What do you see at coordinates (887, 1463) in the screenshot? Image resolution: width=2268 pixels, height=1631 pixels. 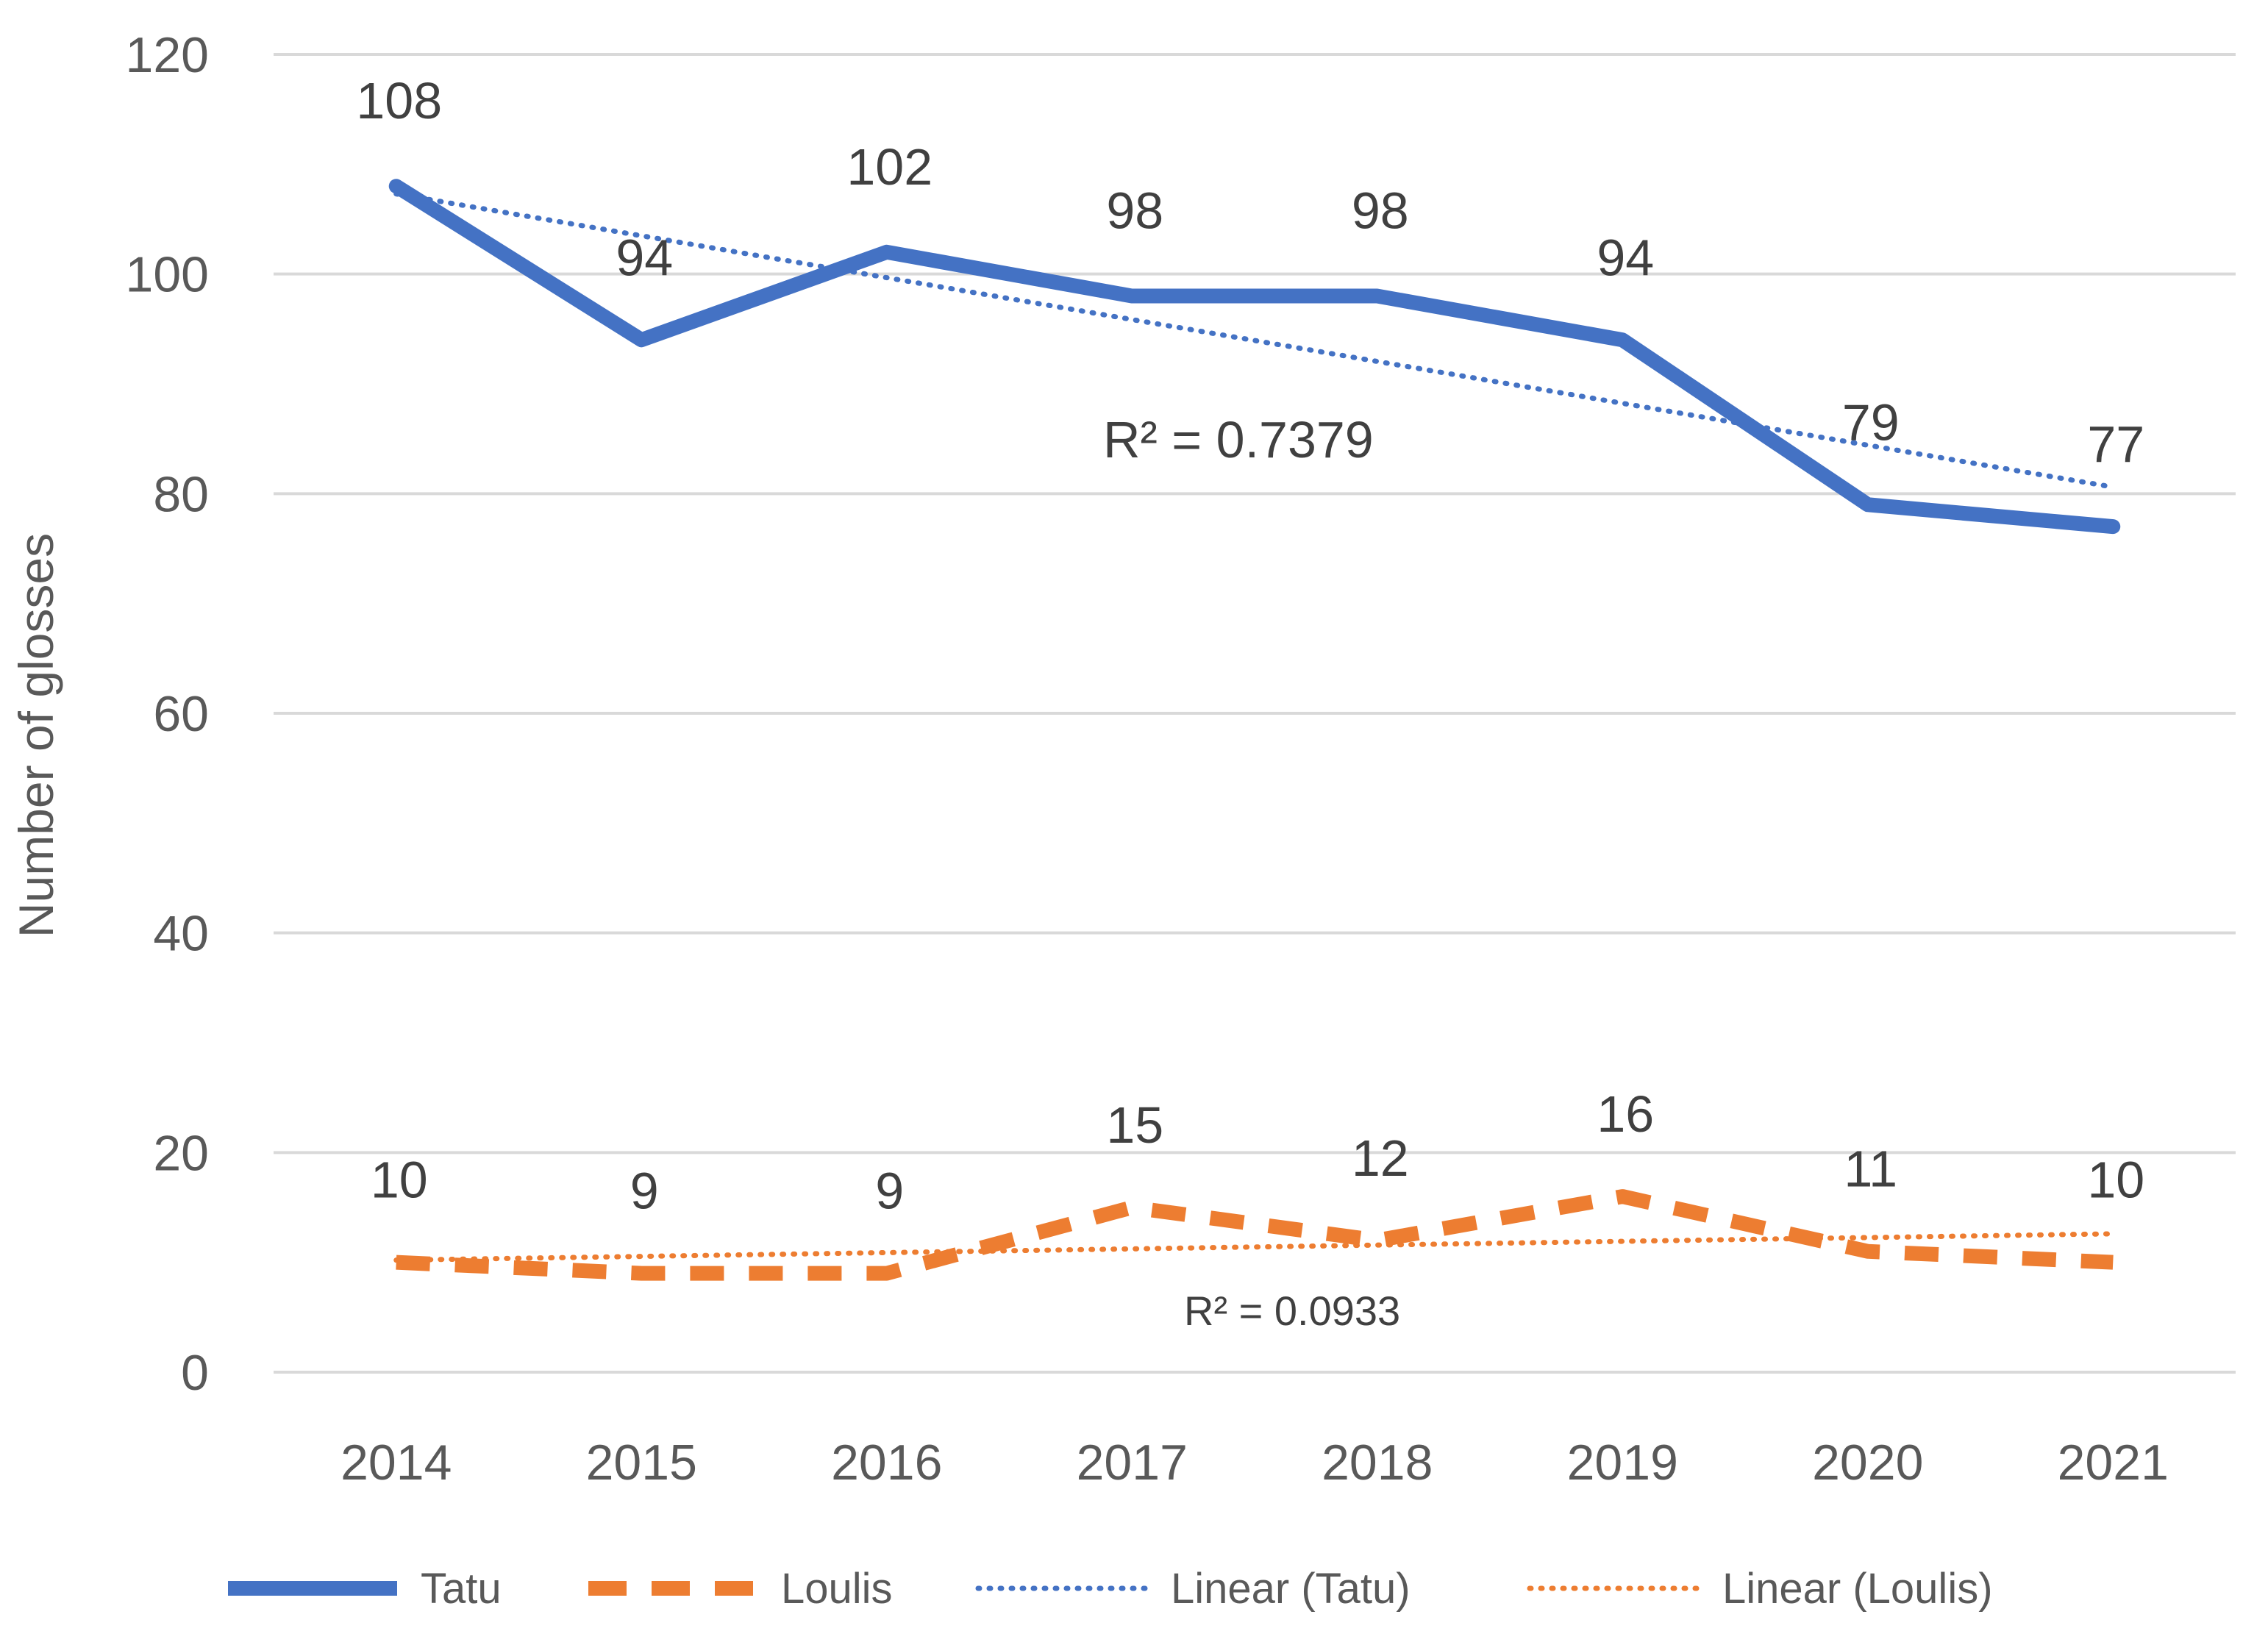 I see `x-tick-label: 2016` at bounding box center [887, 1463].